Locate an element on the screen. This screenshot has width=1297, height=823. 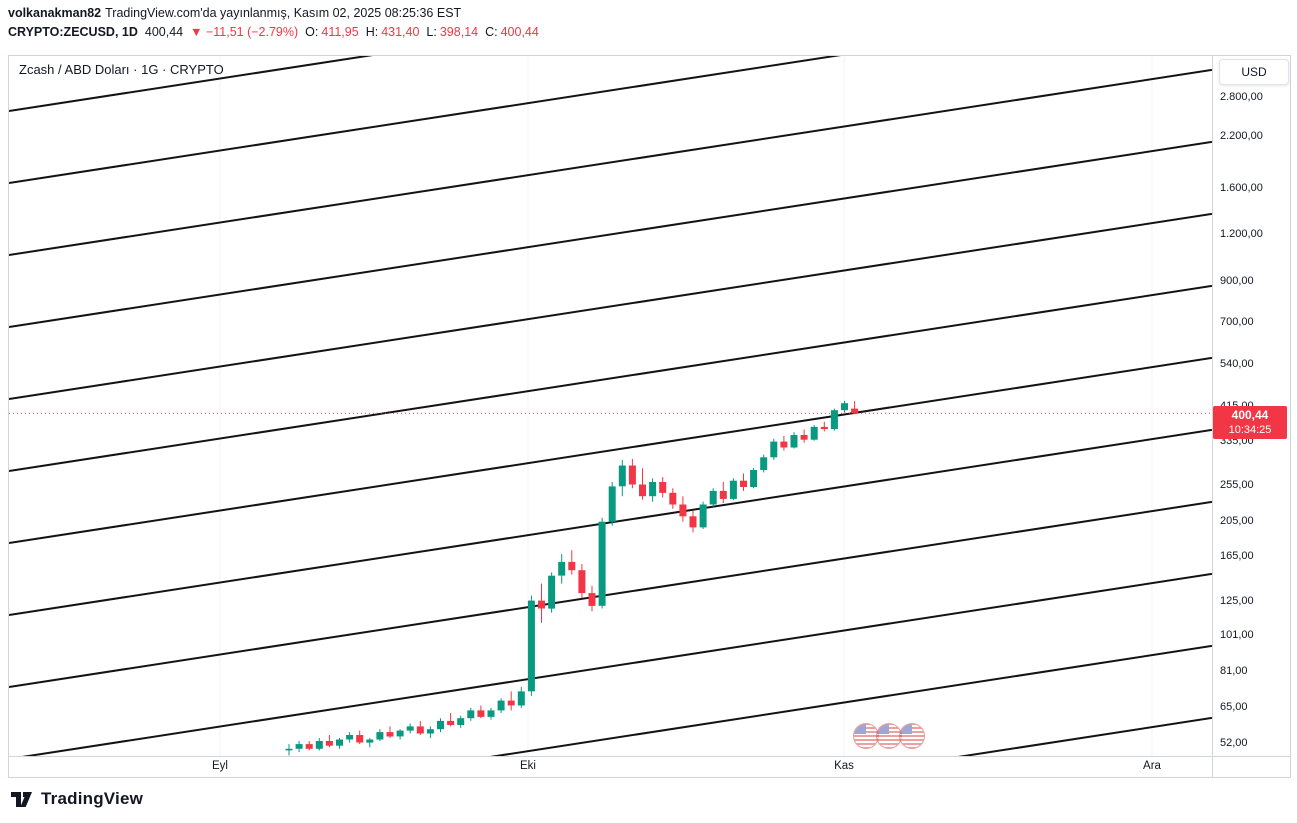
price-axis-label: 2.800,00 is located at coordinates (1241, 97).